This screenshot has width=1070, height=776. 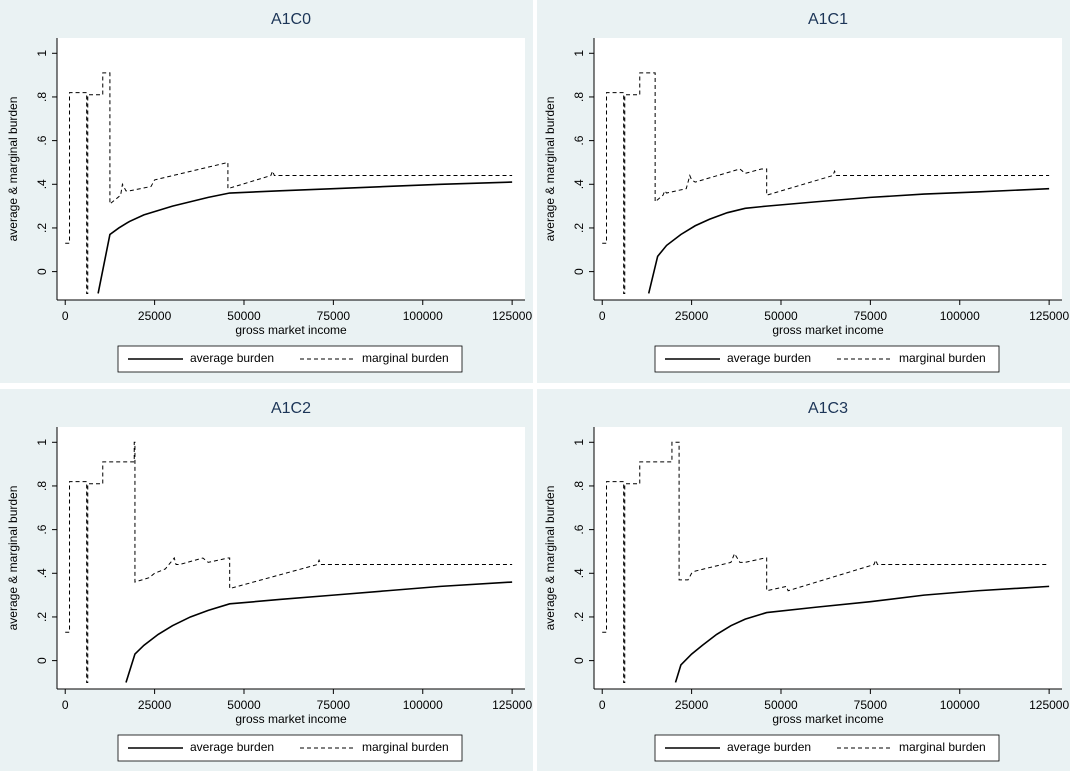 What do you see at coordinates (828, 408) in the screenshot?
I see `chart-title: A1C3` at bounding box center [828, 408].